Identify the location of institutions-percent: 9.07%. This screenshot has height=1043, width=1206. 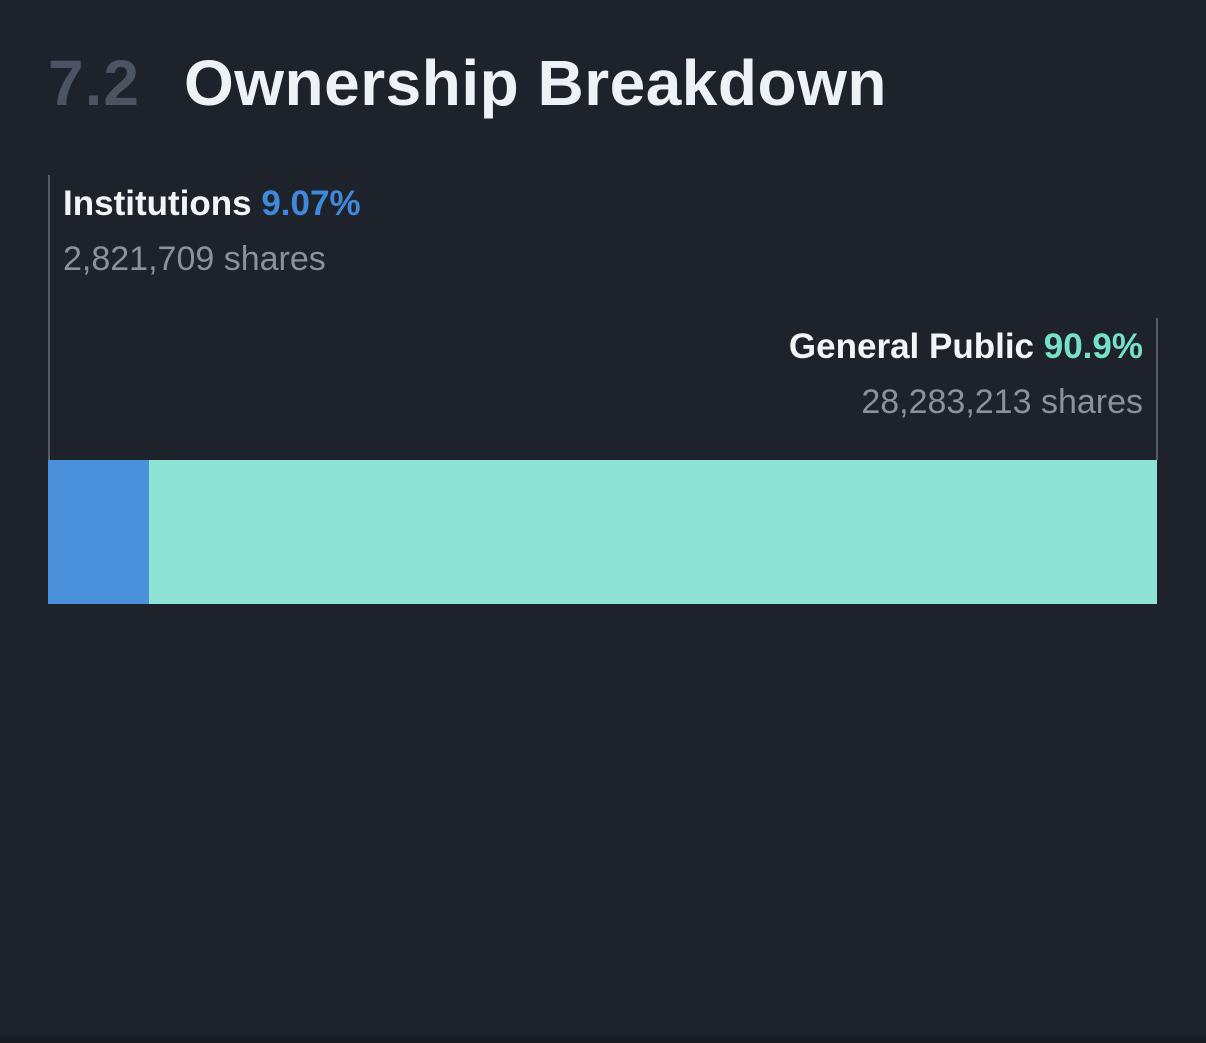
(311, 203).